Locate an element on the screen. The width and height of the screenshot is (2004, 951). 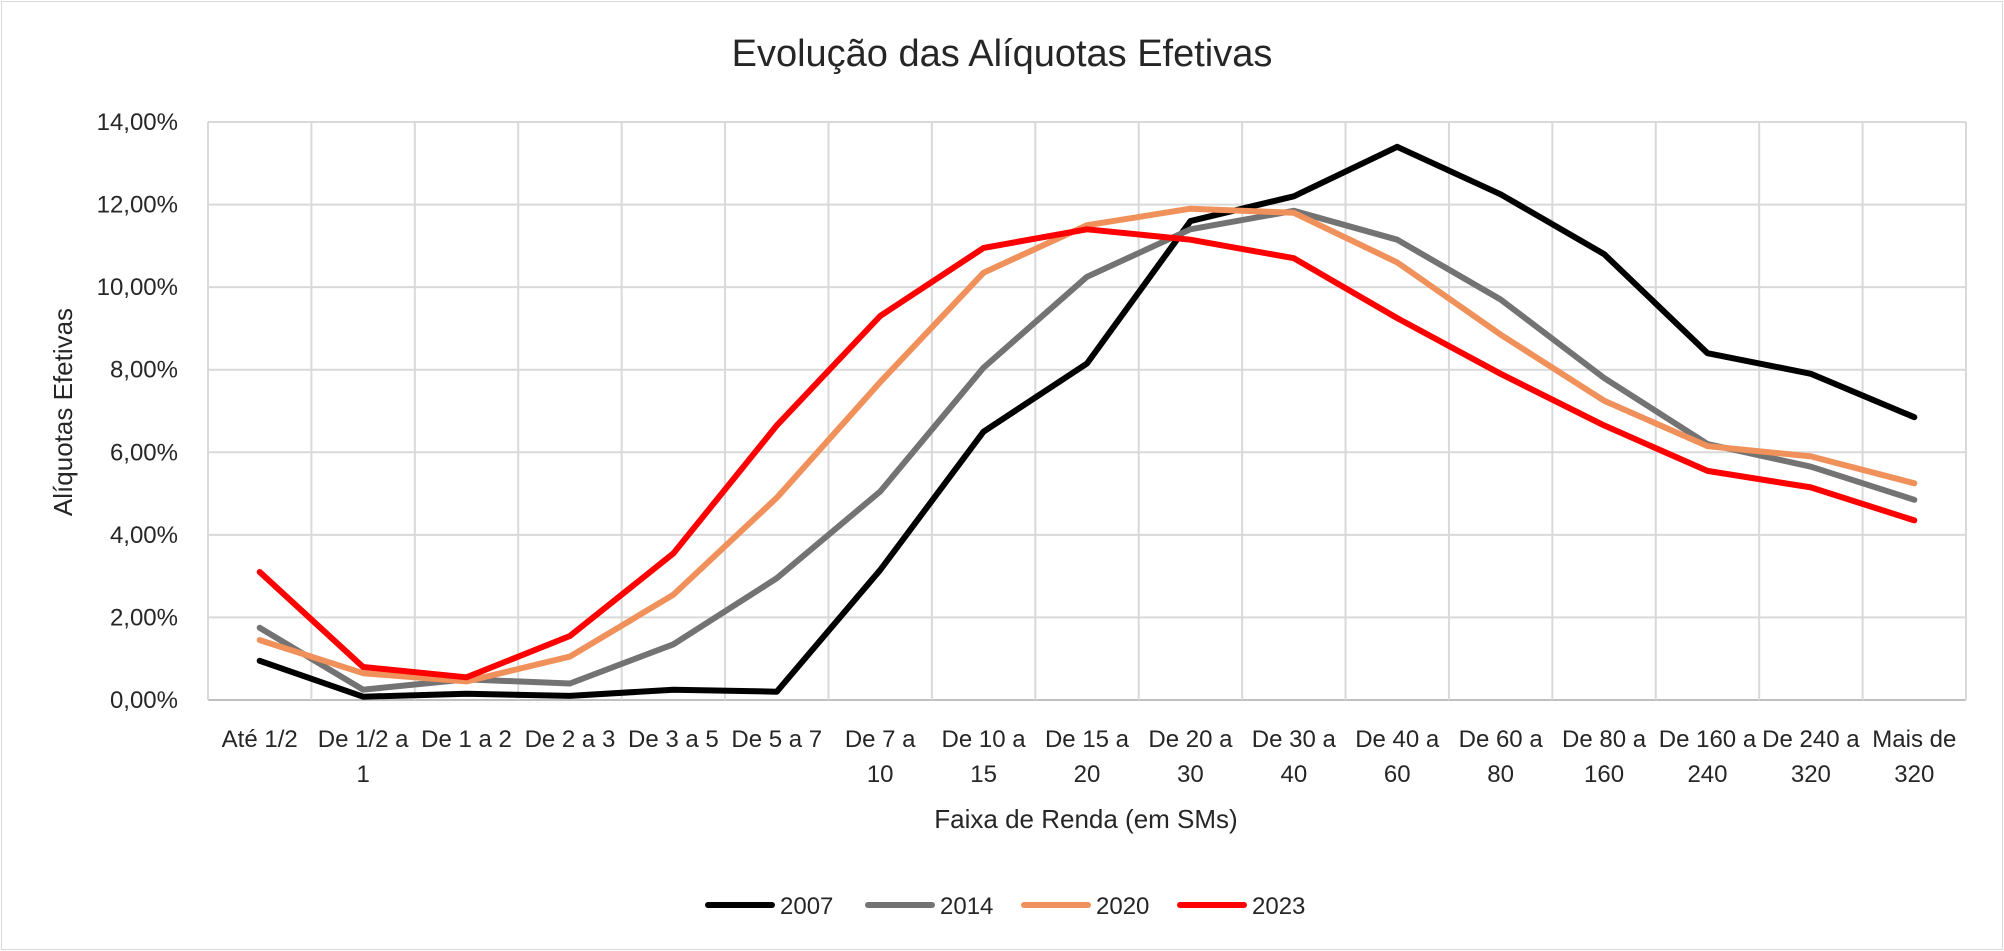
legend-label-2020: 2020 is located at coordinates (1122, 906).